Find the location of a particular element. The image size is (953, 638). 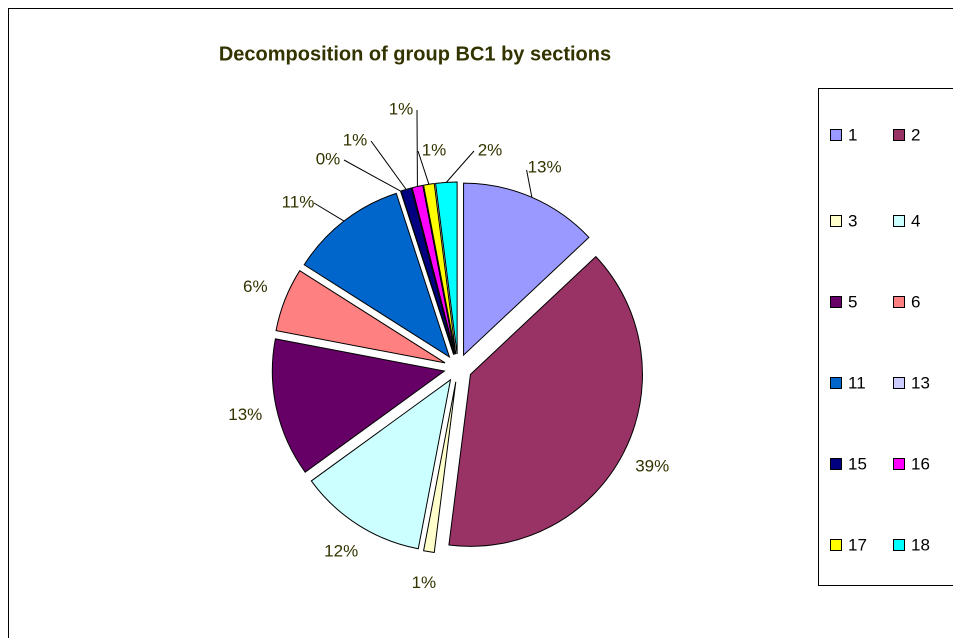

data-label: 11% is located at coordinates (298, 201).